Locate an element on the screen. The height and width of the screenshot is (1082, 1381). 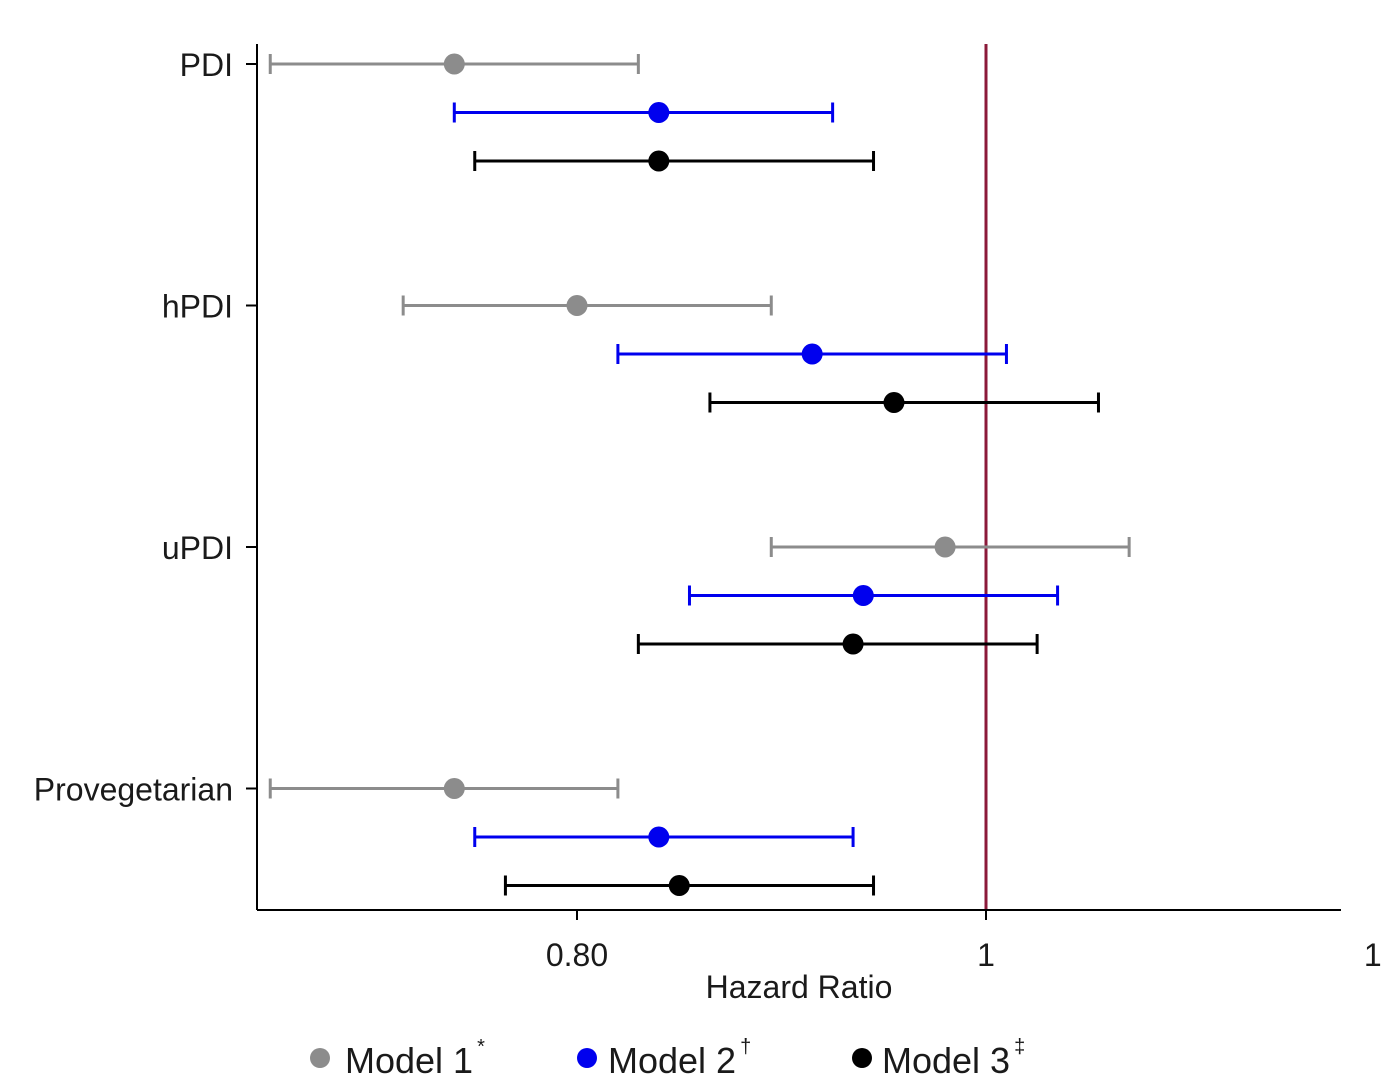
x-tick-label: 0.80 is located at coordinates (577, 955).